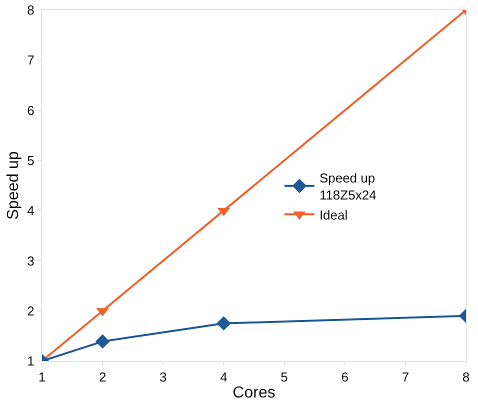 The width and height of the screenshot is (478, 405). I want to click on x-tick-label: 2, so click(102, 377).